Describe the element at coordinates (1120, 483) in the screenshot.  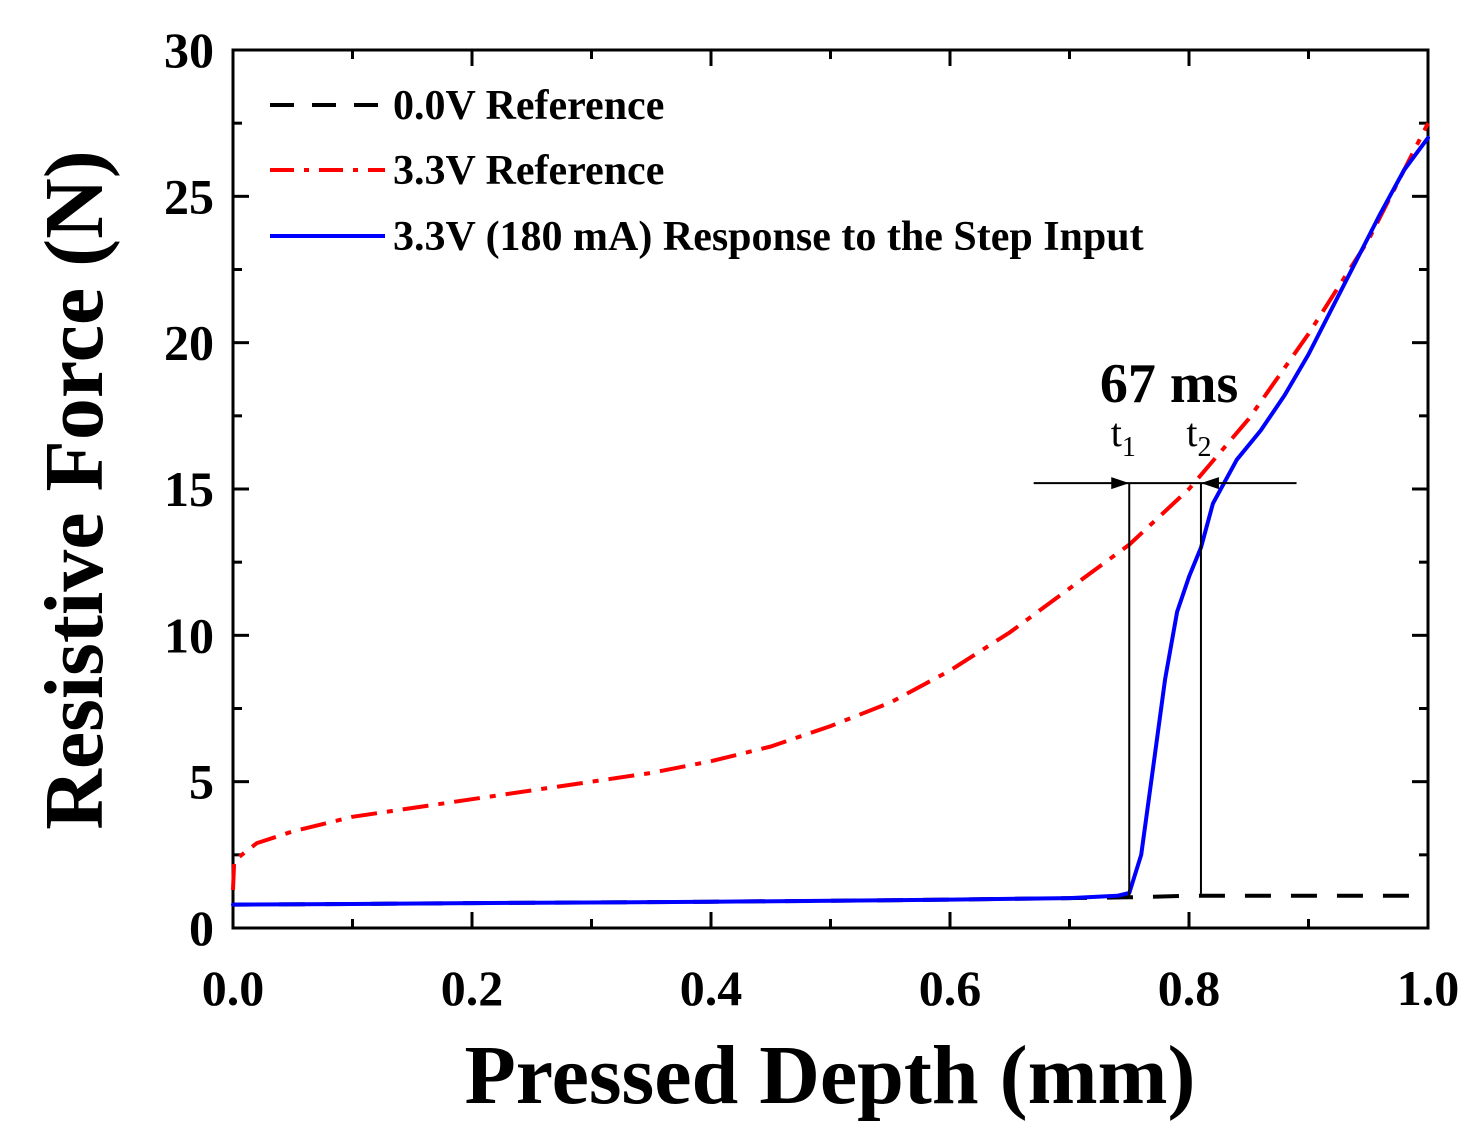
I see `t1-arrow` at that location.